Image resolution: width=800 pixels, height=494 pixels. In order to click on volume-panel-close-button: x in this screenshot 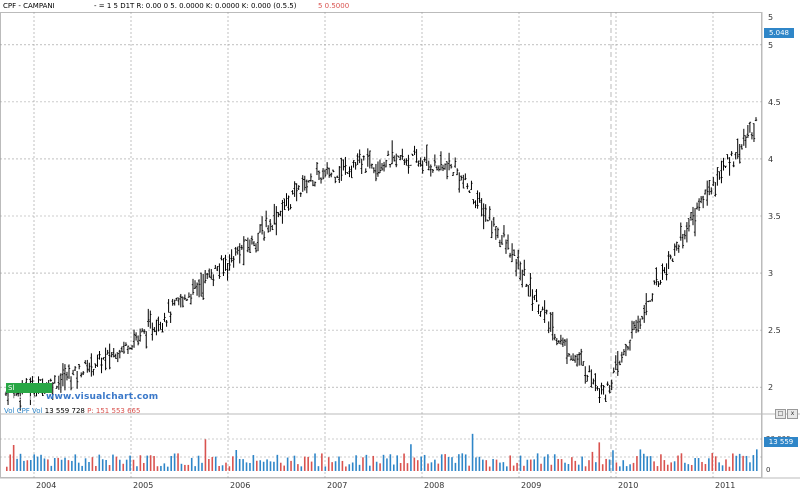, I will do `click(792, 414)`.